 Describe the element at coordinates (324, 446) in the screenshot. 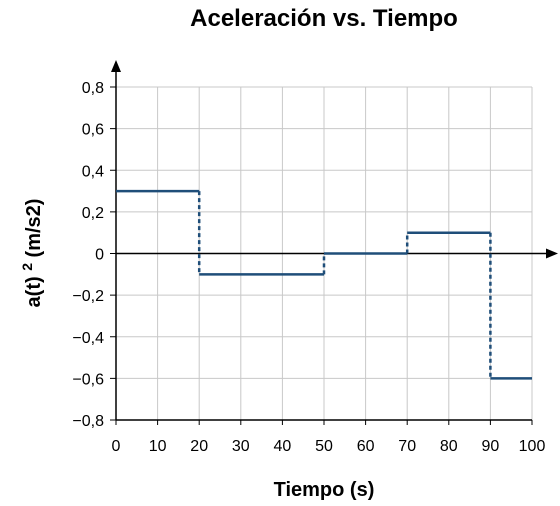

I see `x-tick-label: 50` at that location.